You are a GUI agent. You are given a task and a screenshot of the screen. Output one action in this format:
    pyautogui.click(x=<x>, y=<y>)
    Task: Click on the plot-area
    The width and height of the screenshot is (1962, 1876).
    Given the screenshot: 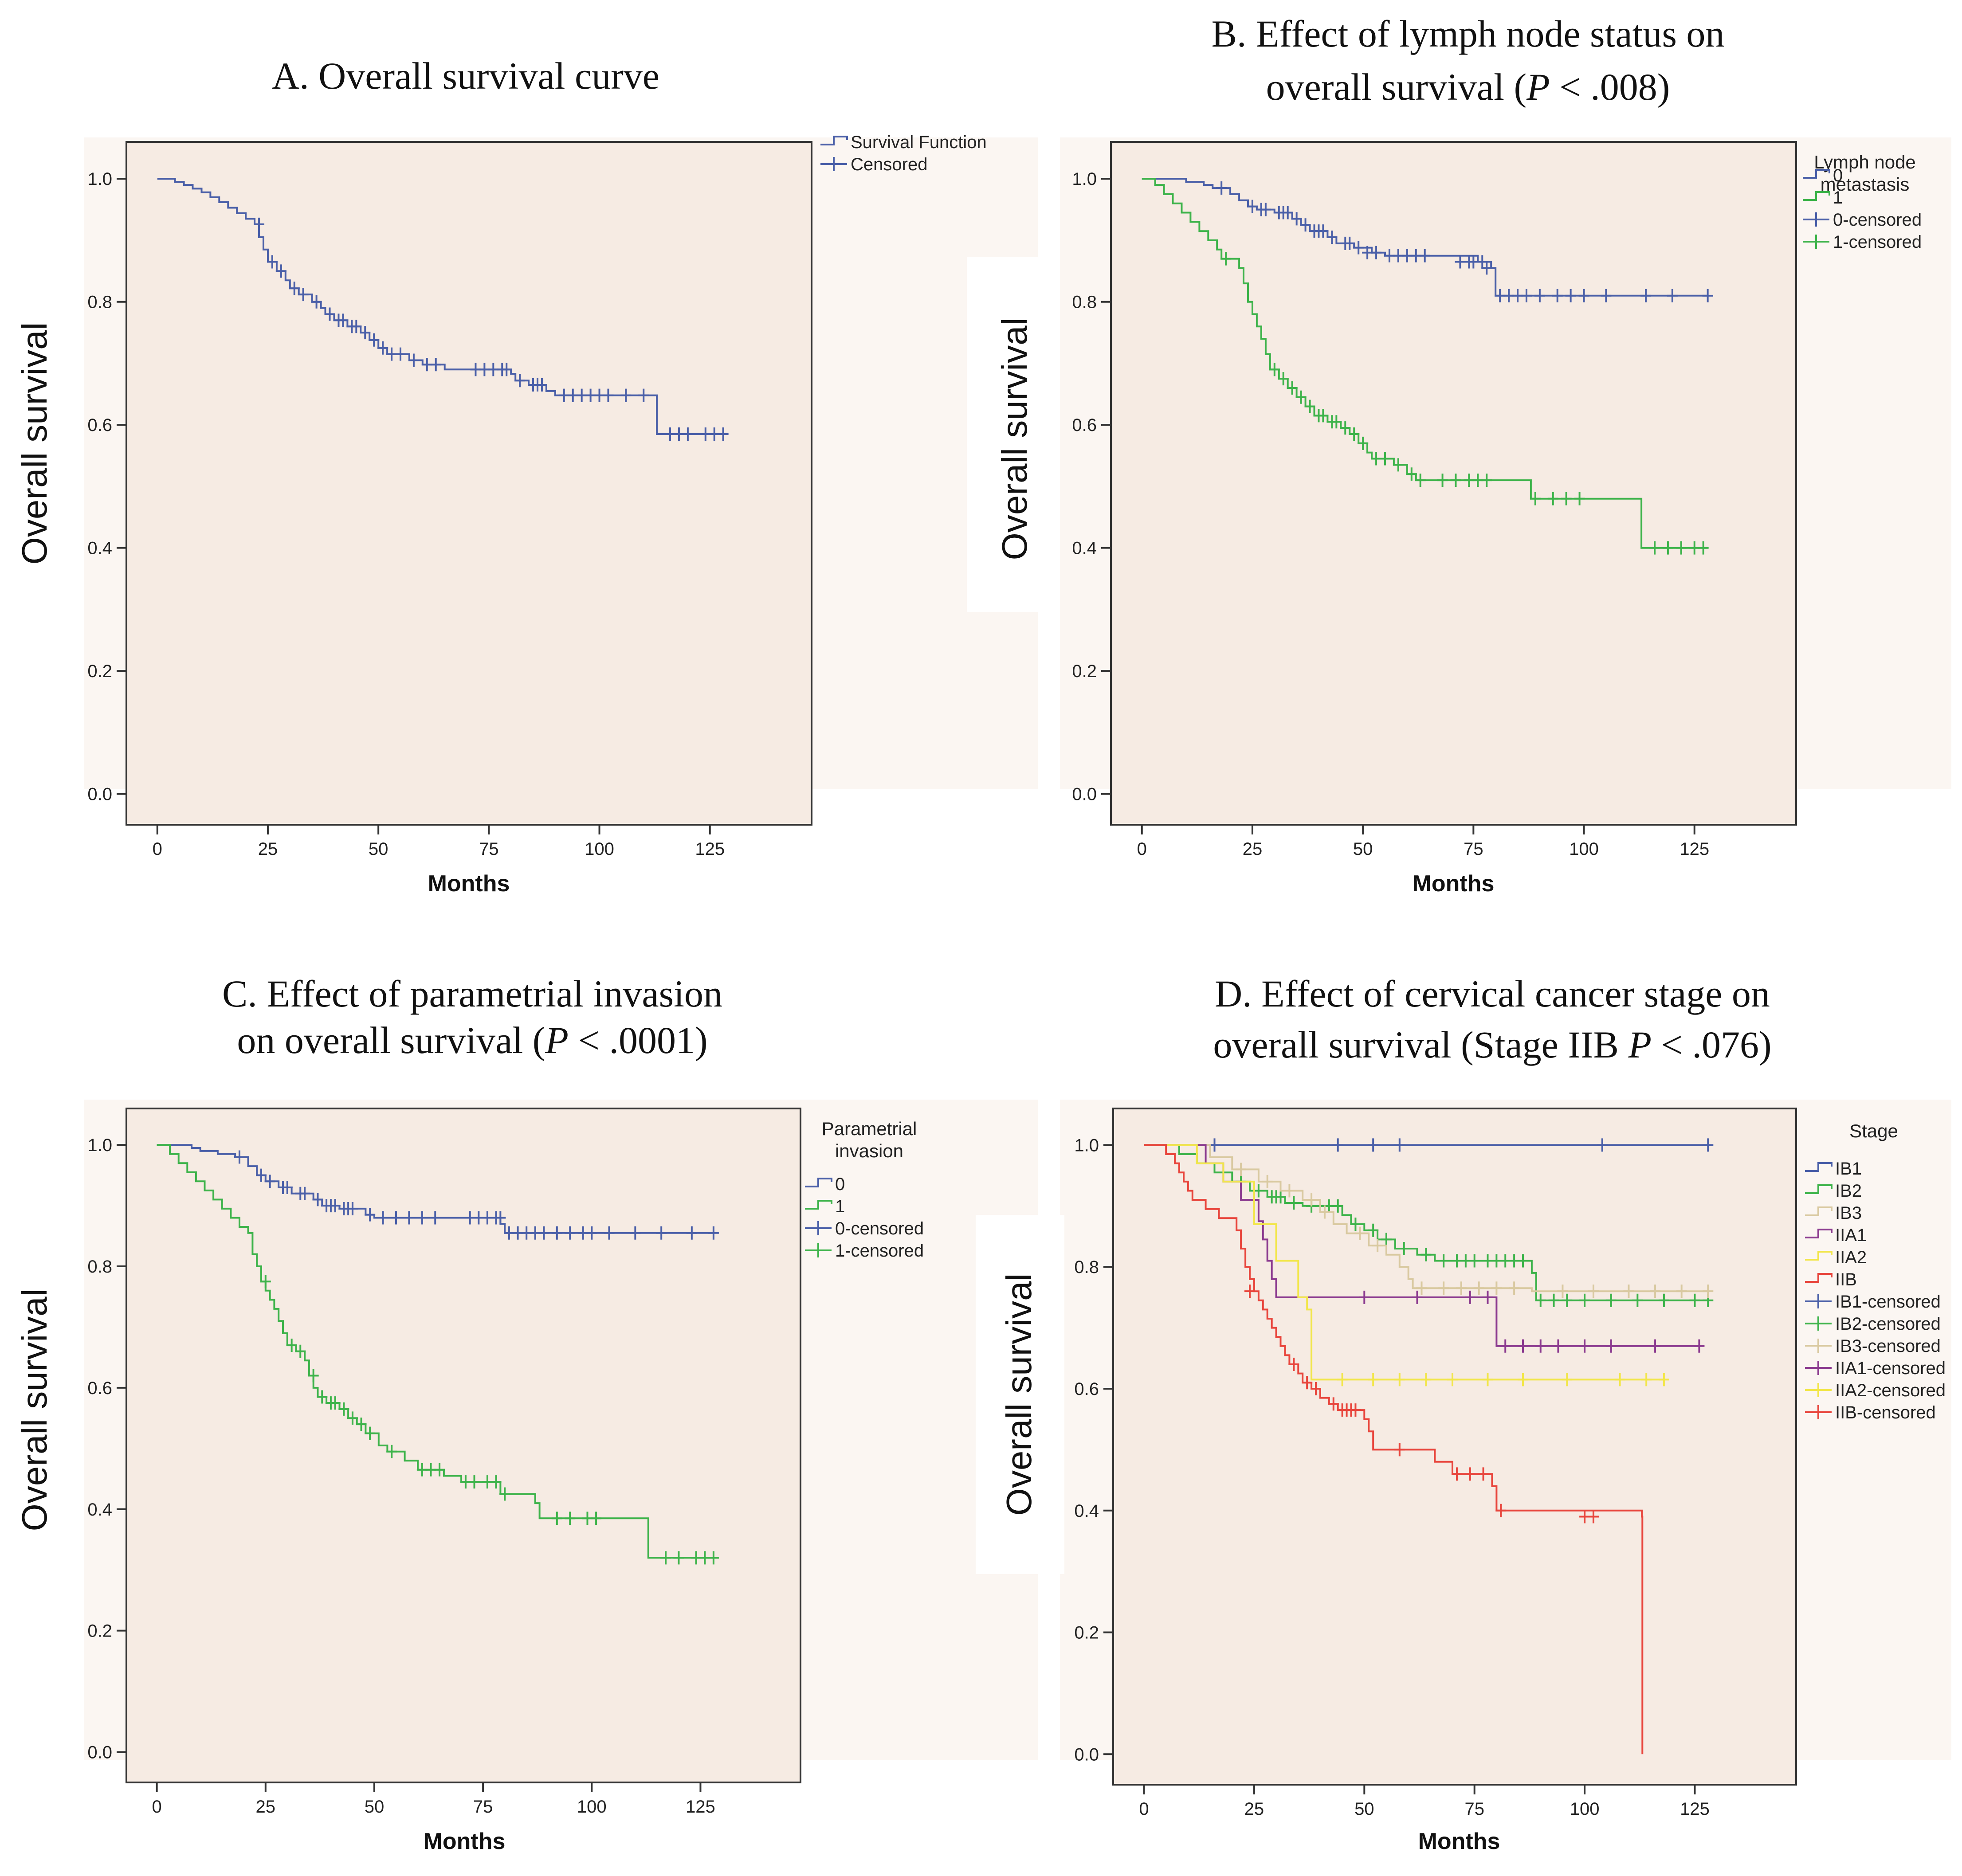 What is the action you would take?
    pyautogui.click(x=1453, y=483)
    